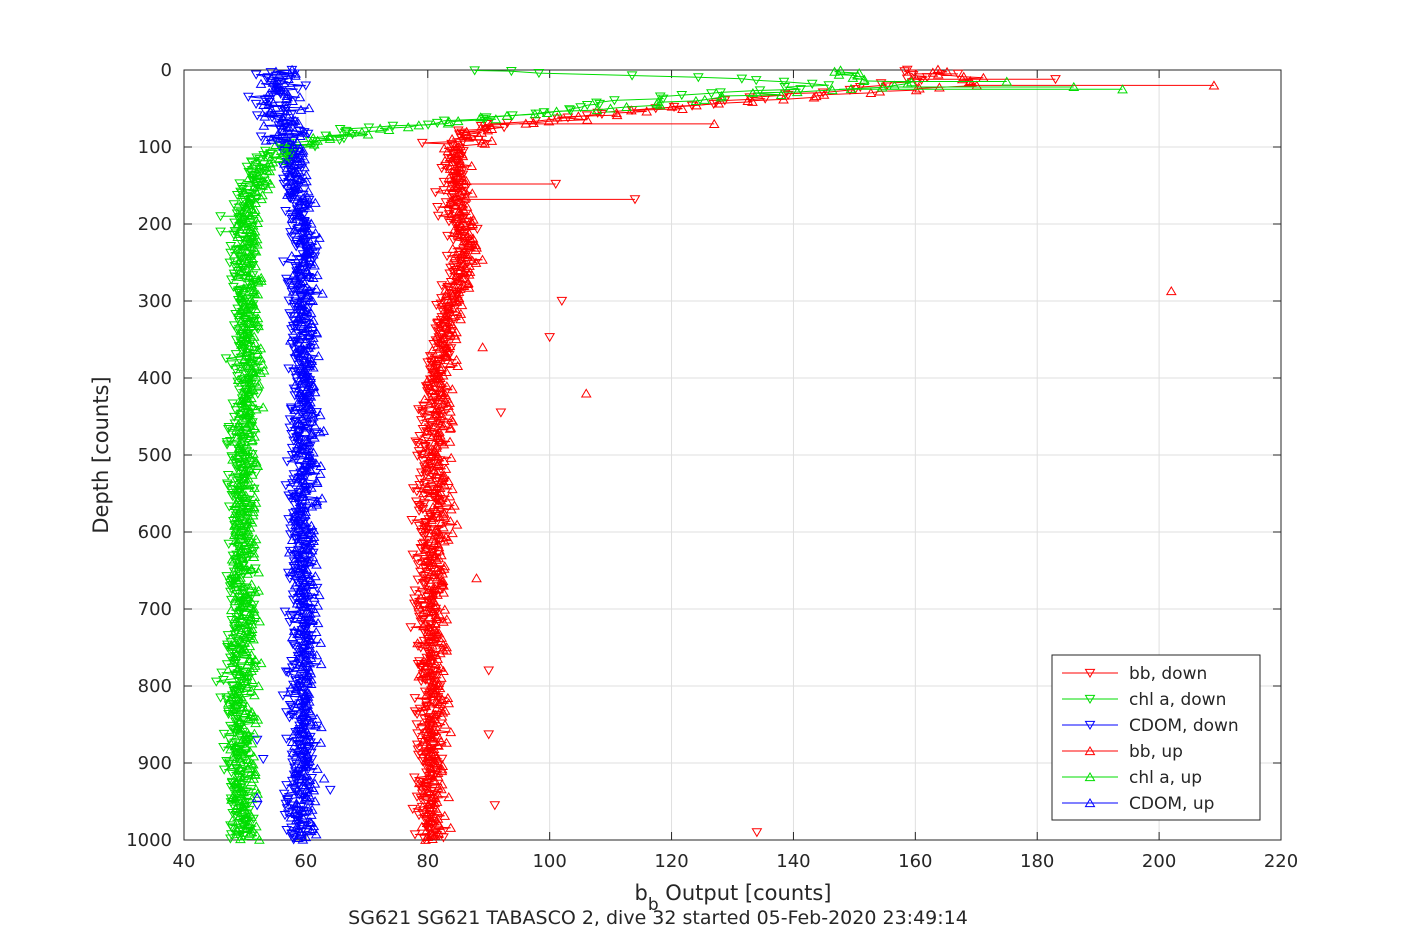  Describe the element at coordinates (290, 454) in the screenshot. I see `series-cdom-up` at that location.